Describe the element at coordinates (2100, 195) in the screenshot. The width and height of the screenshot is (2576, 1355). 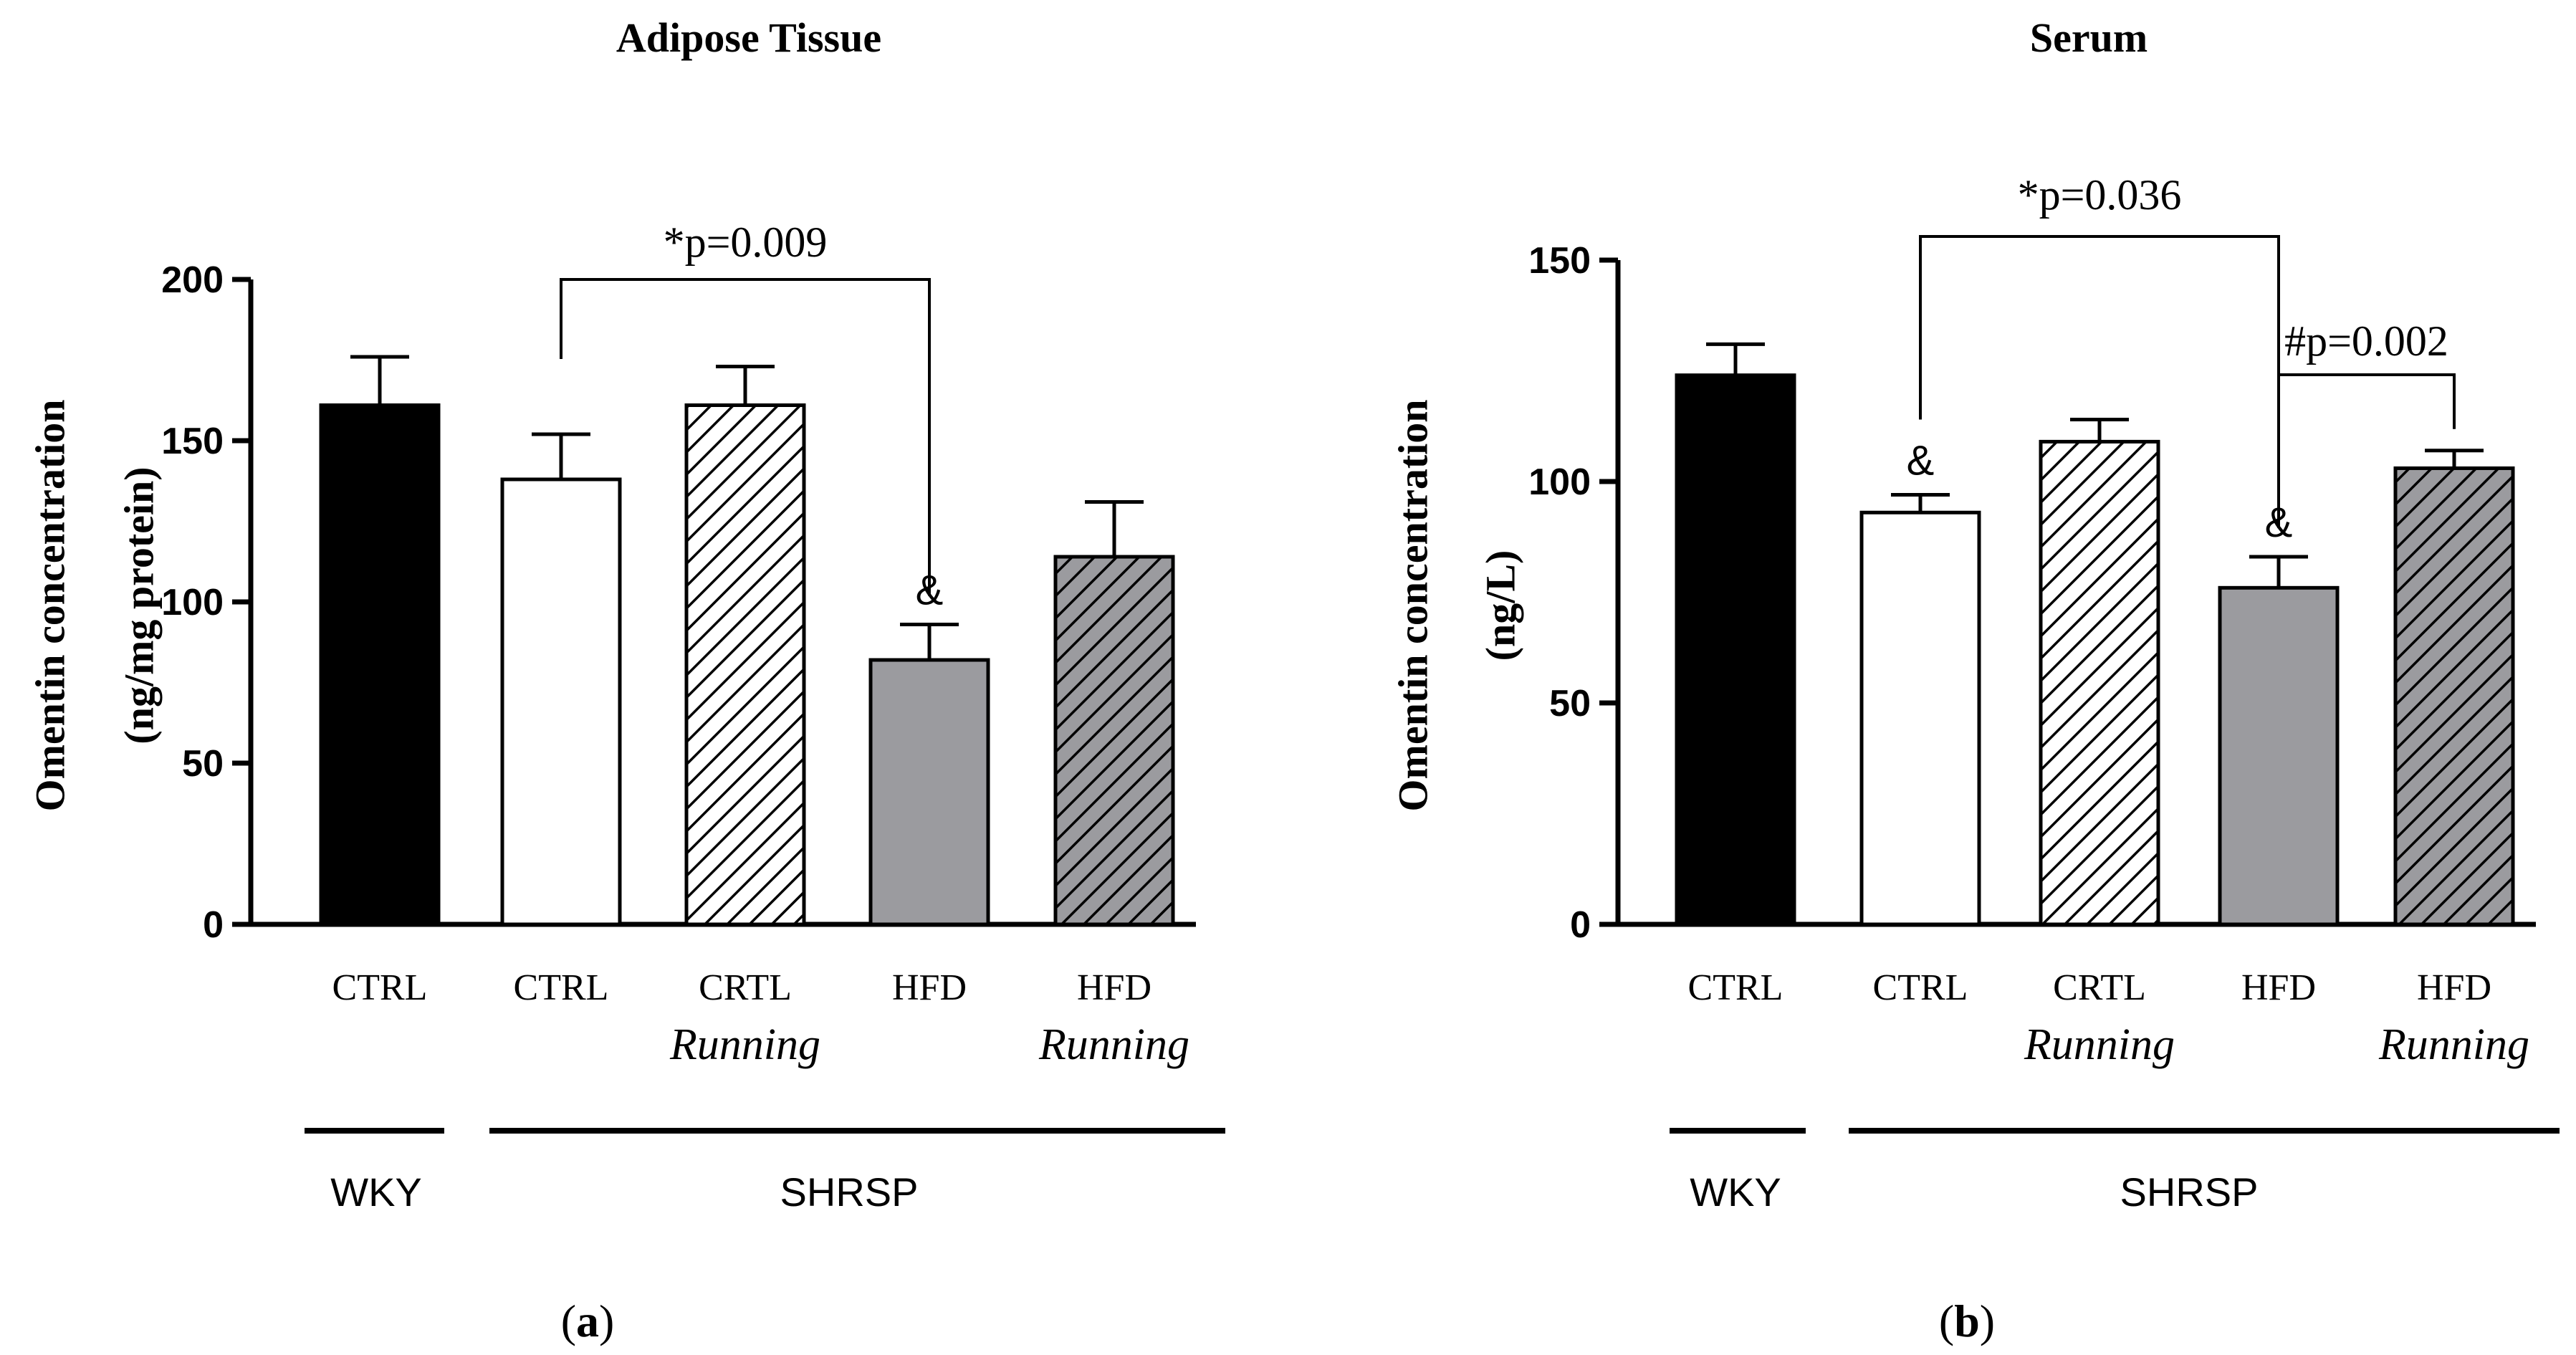
I see `p-value-label: *p=0.036` at that location.